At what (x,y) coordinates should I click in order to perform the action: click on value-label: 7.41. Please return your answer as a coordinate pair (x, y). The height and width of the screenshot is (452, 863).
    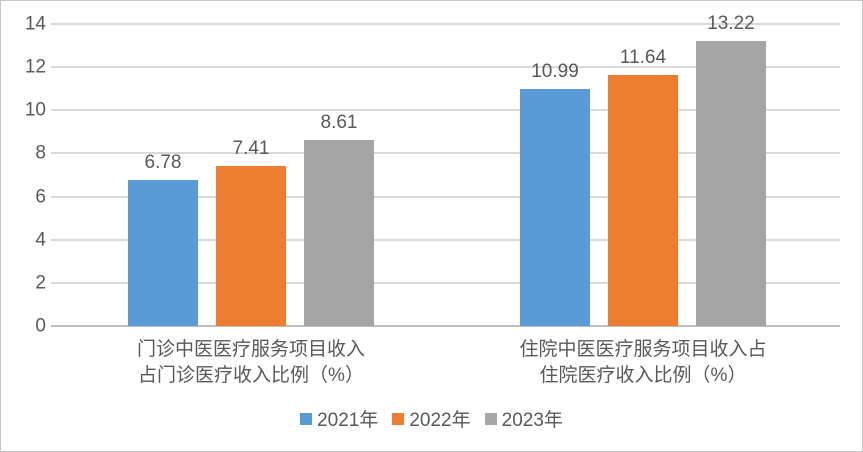
    Looking at the image, I should click on (251, 148).